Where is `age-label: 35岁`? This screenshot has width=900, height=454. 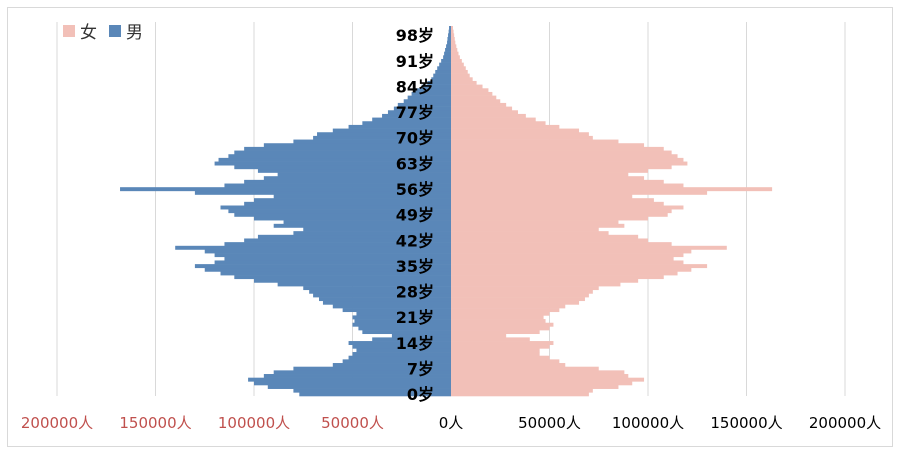 age-label: 35岁 is located at coordinates (415, 266).